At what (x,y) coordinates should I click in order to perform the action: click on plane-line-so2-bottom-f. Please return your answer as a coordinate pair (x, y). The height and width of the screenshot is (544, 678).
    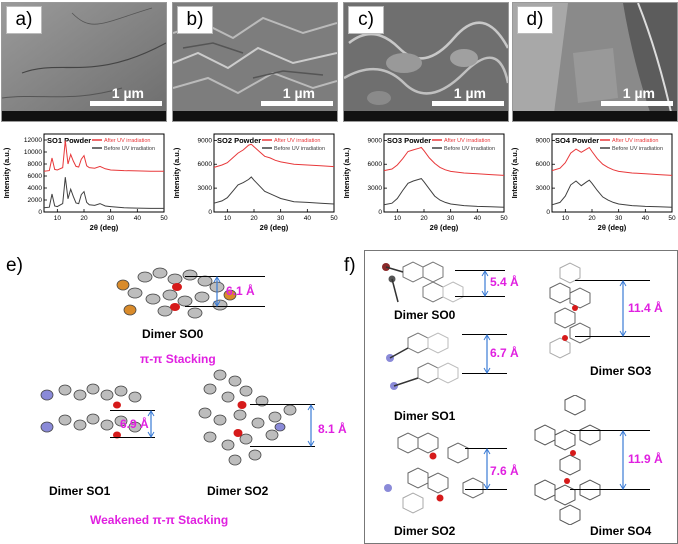
    Looking at the image, I should click on (486, 489).